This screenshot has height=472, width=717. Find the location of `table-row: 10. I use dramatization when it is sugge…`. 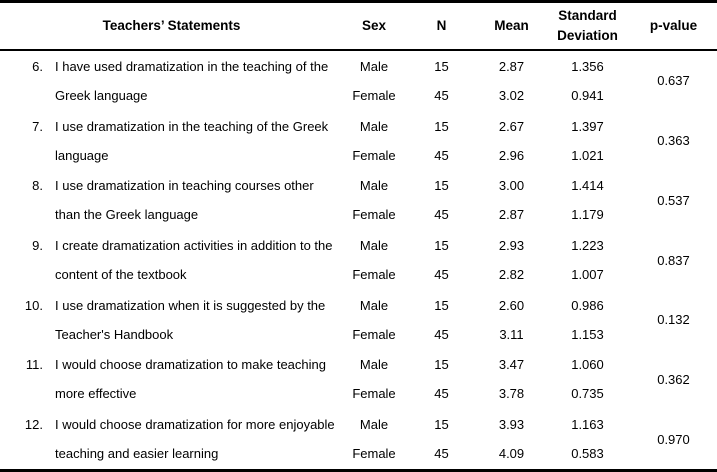

table-row: 10. I use dramatization when it is sugge… is located at coordinates (358, 320).